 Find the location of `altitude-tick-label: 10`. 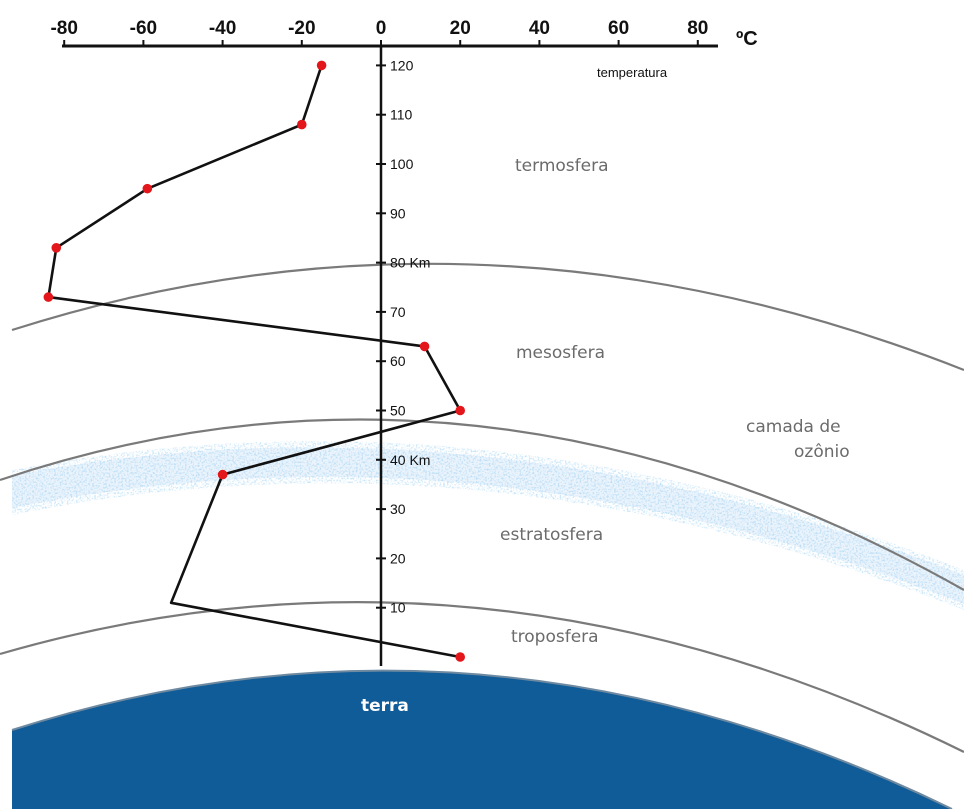

altitude-tick-label: 10 is located at coordinates (398, 608).